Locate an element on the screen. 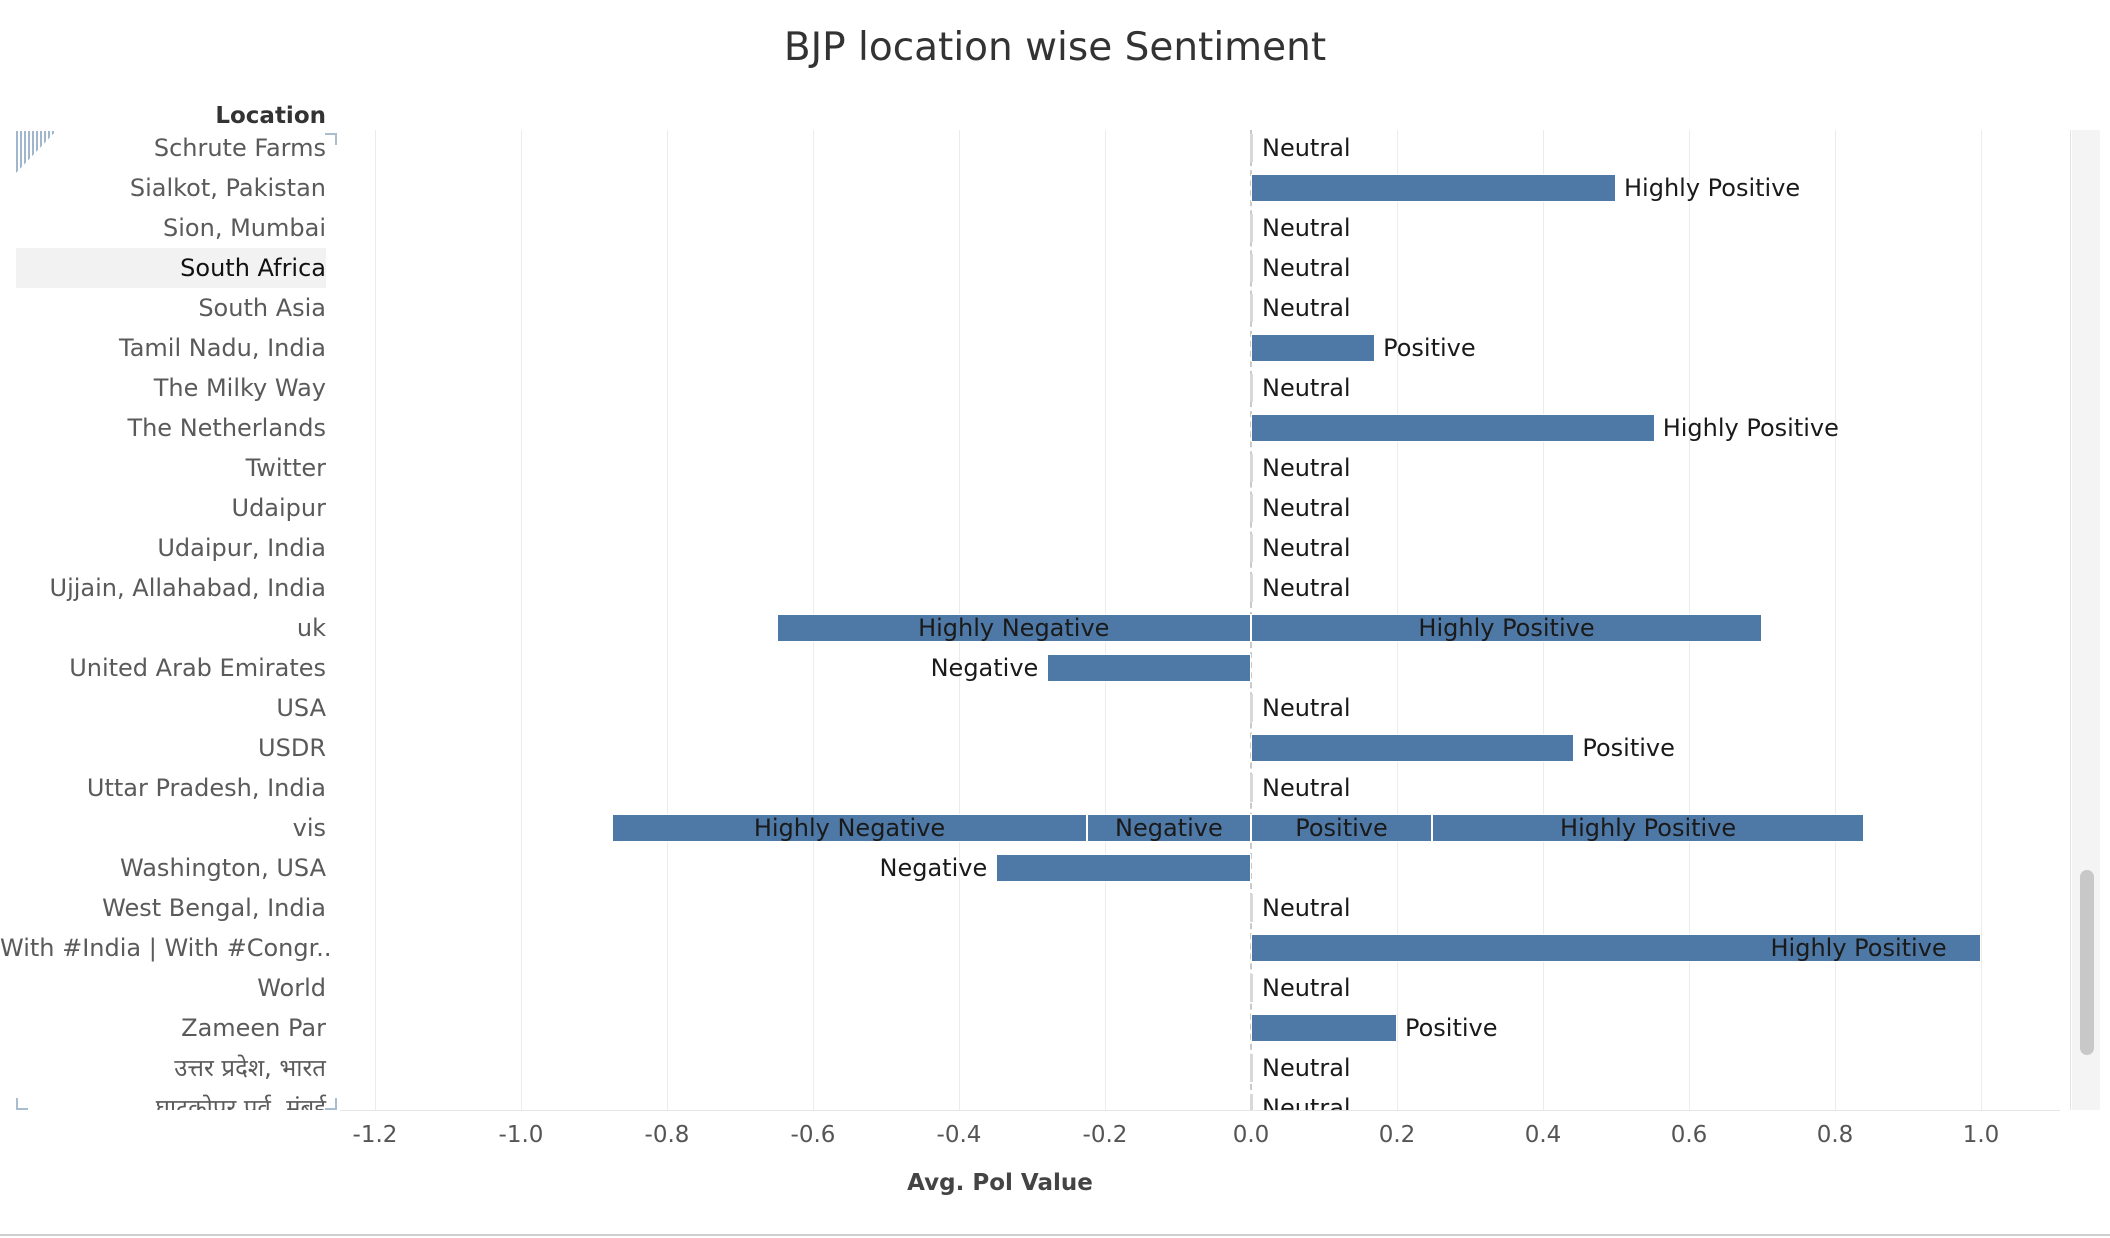 The height and width of the screenshot is (1238, 2110). x-tick-label: 0.4 is located at coordinates (1543, 1135).